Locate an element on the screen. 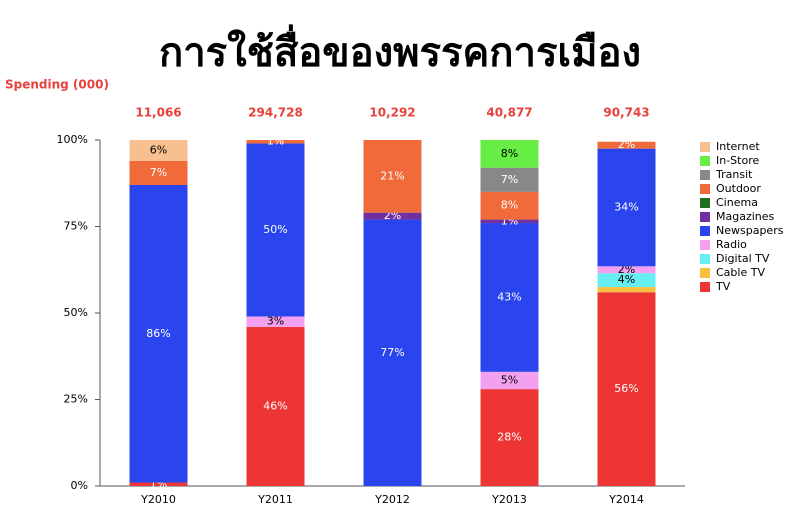 This screenshot has height=528, width=800. value-label: 46% is located at coordinates (275, 405).